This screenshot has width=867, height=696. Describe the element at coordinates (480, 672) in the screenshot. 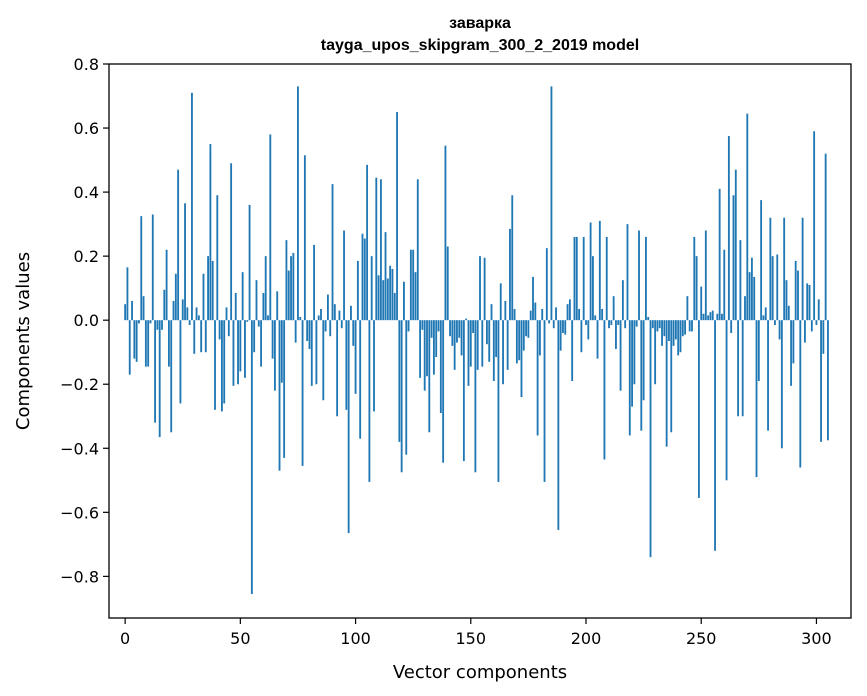

I see `x-axis-label: Vector components` at that location.